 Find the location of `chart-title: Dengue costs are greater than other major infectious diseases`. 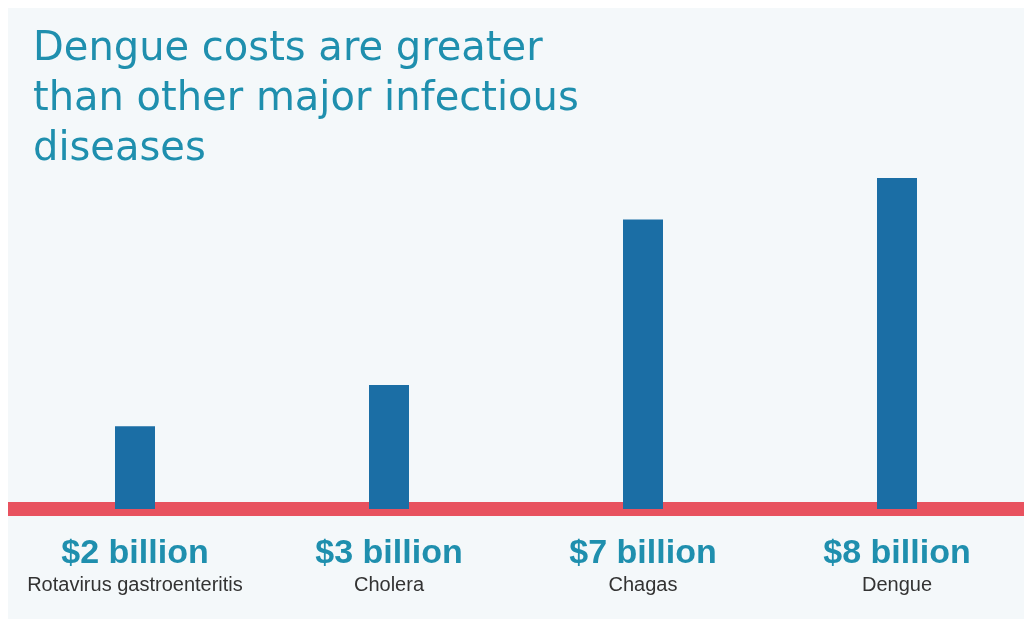

chart-title: Dengue costs are greater than other major infectious diseases is located at coordinates (312, 96).